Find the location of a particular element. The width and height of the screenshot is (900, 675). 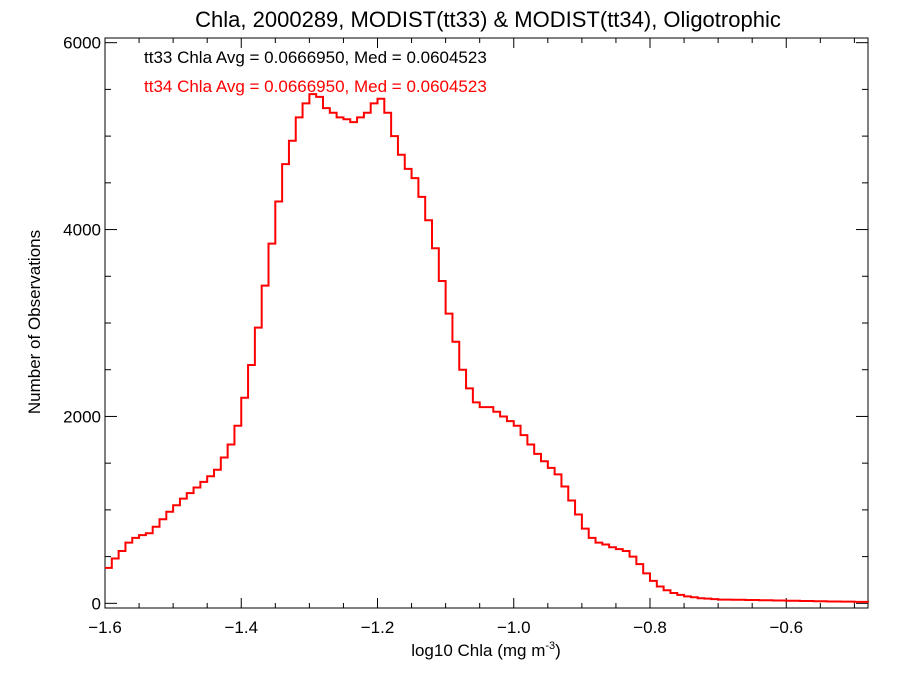

y-tick-label-1: 2000 is located at coordinates (82, 416).